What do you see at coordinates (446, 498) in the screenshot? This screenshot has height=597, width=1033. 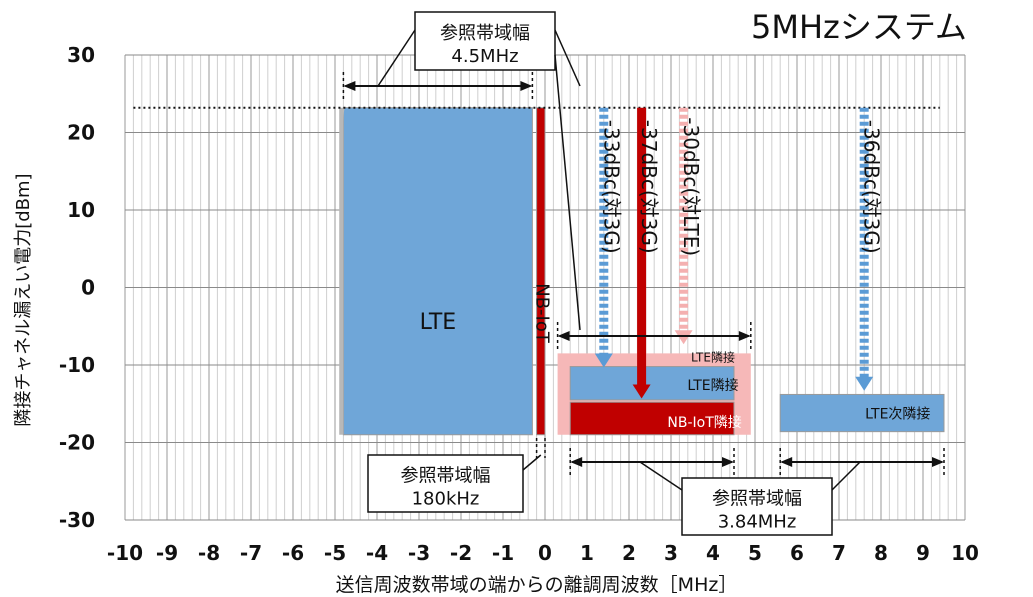 I see `callout-value: 180kHz` at bounding box center [446, 498].